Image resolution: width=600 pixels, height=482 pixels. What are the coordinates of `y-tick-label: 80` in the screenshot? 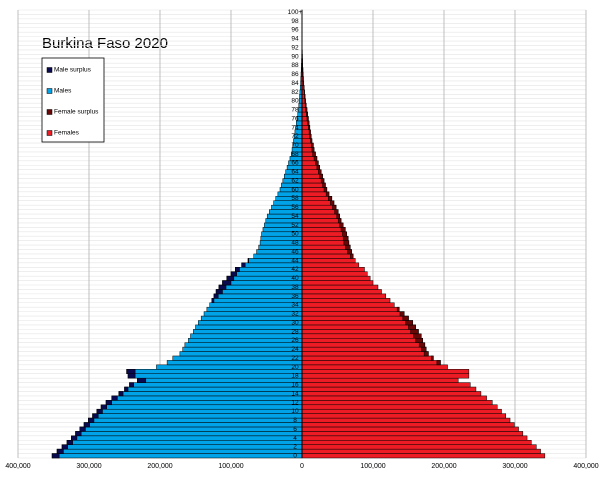 It's located at (295, 101).